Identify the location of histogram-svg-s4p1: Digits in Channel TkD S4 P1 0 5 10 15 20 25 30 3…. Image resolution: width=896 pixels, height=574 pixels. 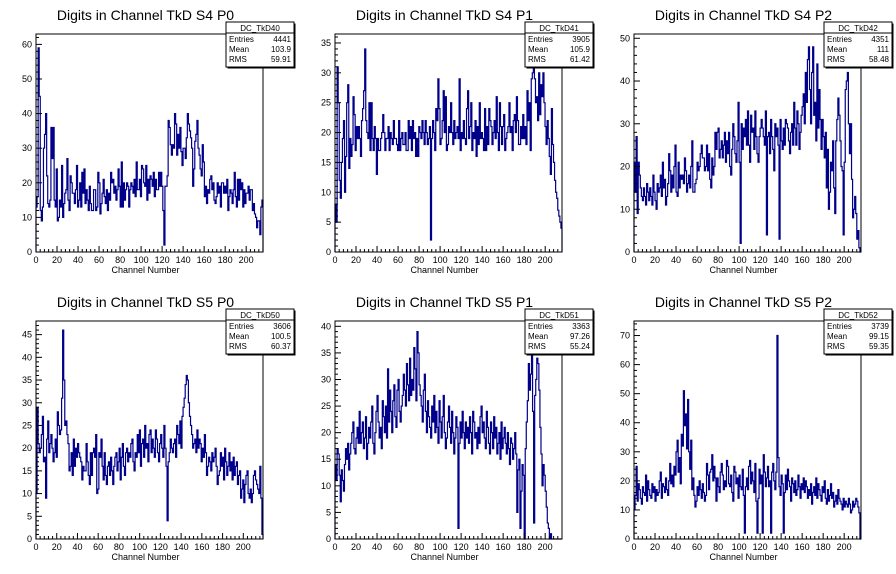
(458, 141).